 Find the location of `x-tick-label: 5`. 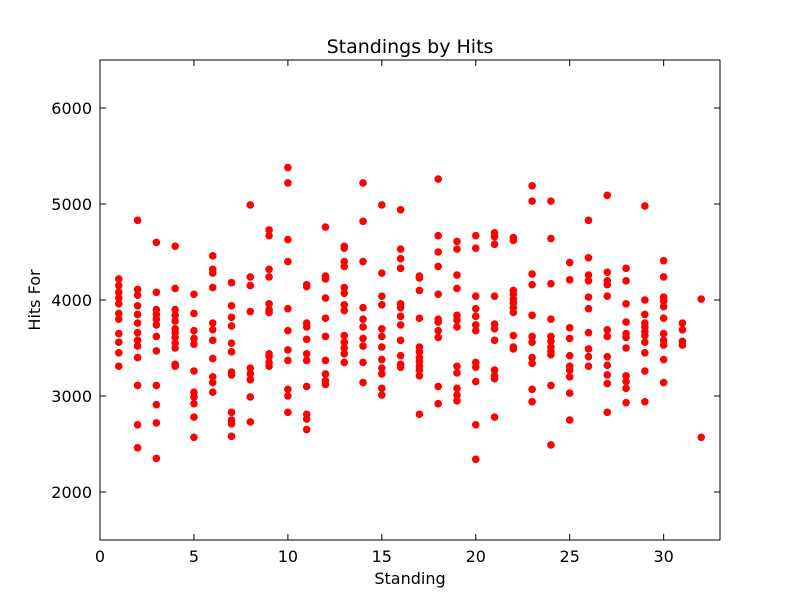

x-tick-label: 5 is located at coordinates (194, 556).